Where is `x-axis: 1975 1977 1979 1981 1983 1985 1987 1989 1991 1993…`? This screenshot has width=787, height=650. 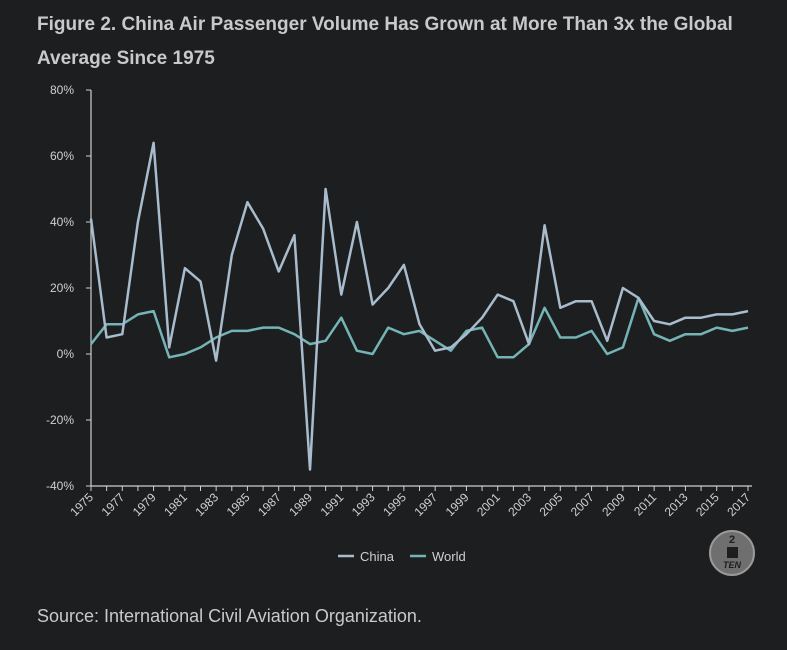
x-axis: 1975 1977 1979 1981 1983 1985 1987 1989 1991 1993… is located at coordinates (410, 502).